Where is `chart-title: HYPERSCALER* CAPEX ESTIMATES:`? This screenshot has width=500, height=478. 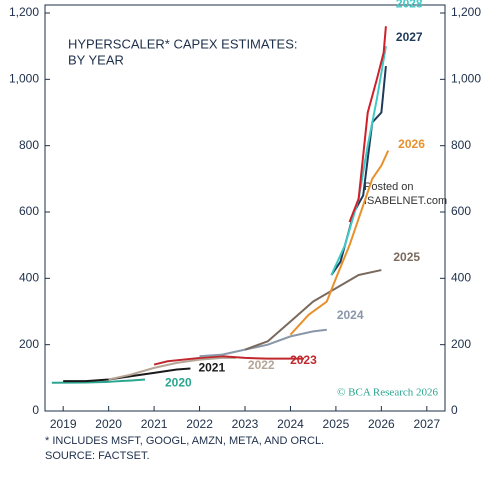 chart-title: HYPERSCALER* CAPEX ESTIMATES: is located at coordinates (183, 43).